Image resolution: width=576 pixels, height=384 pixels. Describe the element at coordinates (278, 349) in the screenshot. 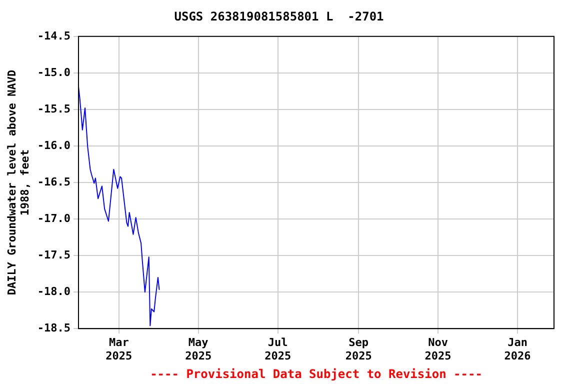

I see `x-tick-label: Jul 2025` at that location.